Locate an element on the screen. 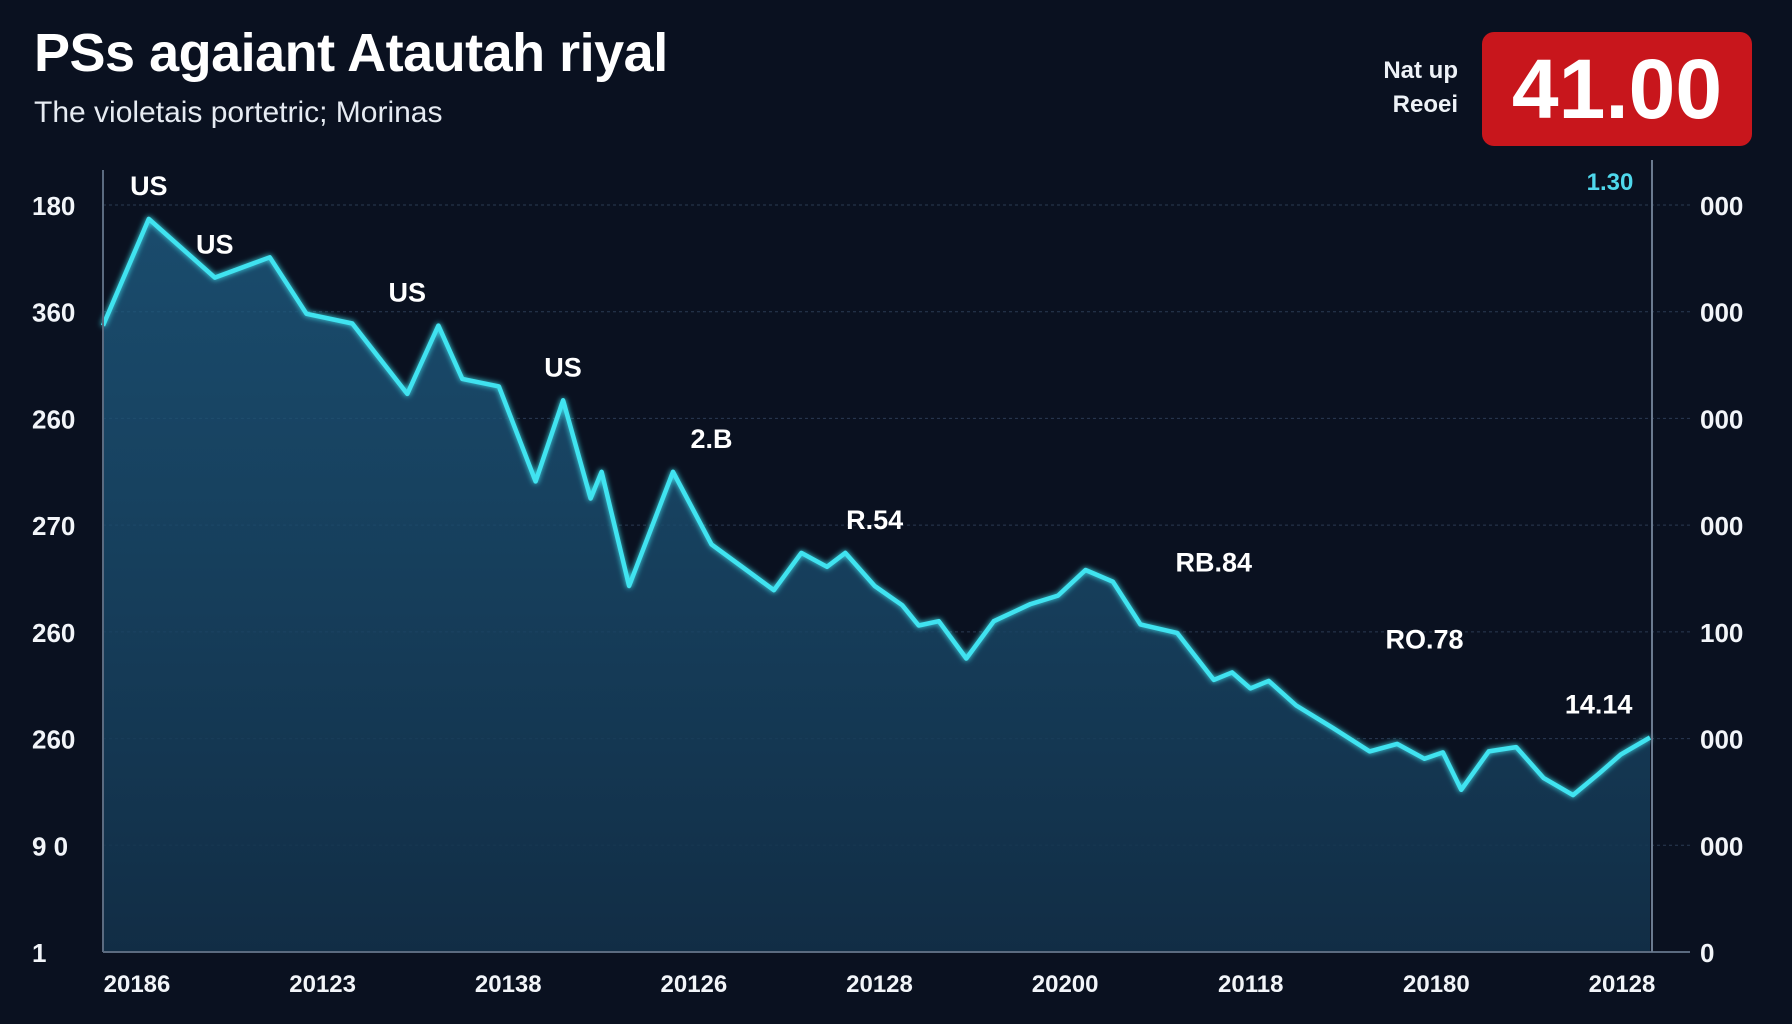 This screenshot has width=1792, height=1024. x-tick: 20200 is located at coordinates (1065, 984).